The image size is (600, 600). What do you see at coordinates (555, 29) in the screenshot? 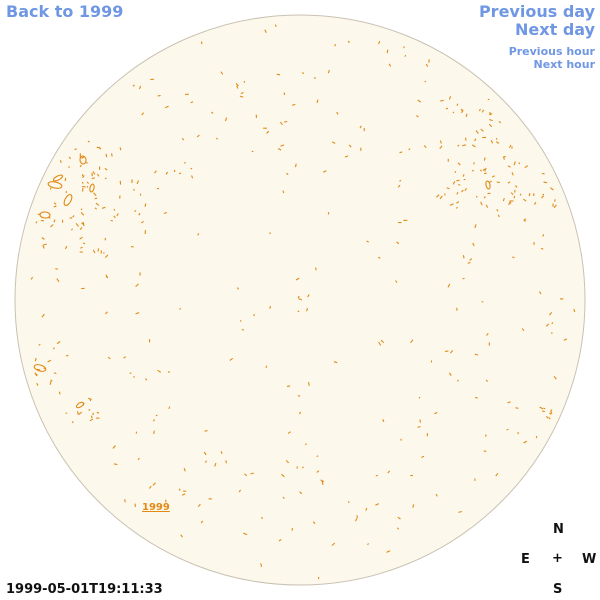
I see `next-day-link: Next day` at bounding box center [555, 29].